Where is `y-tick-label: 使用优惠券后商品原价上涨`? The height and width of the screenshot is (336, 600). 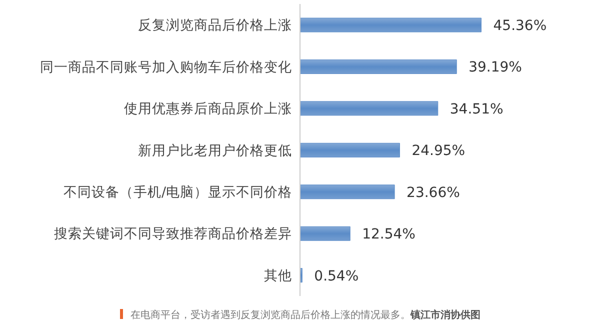
y-tick-label: 使用优惠券后商品原价上涨 is located at coordinates (208, 109).